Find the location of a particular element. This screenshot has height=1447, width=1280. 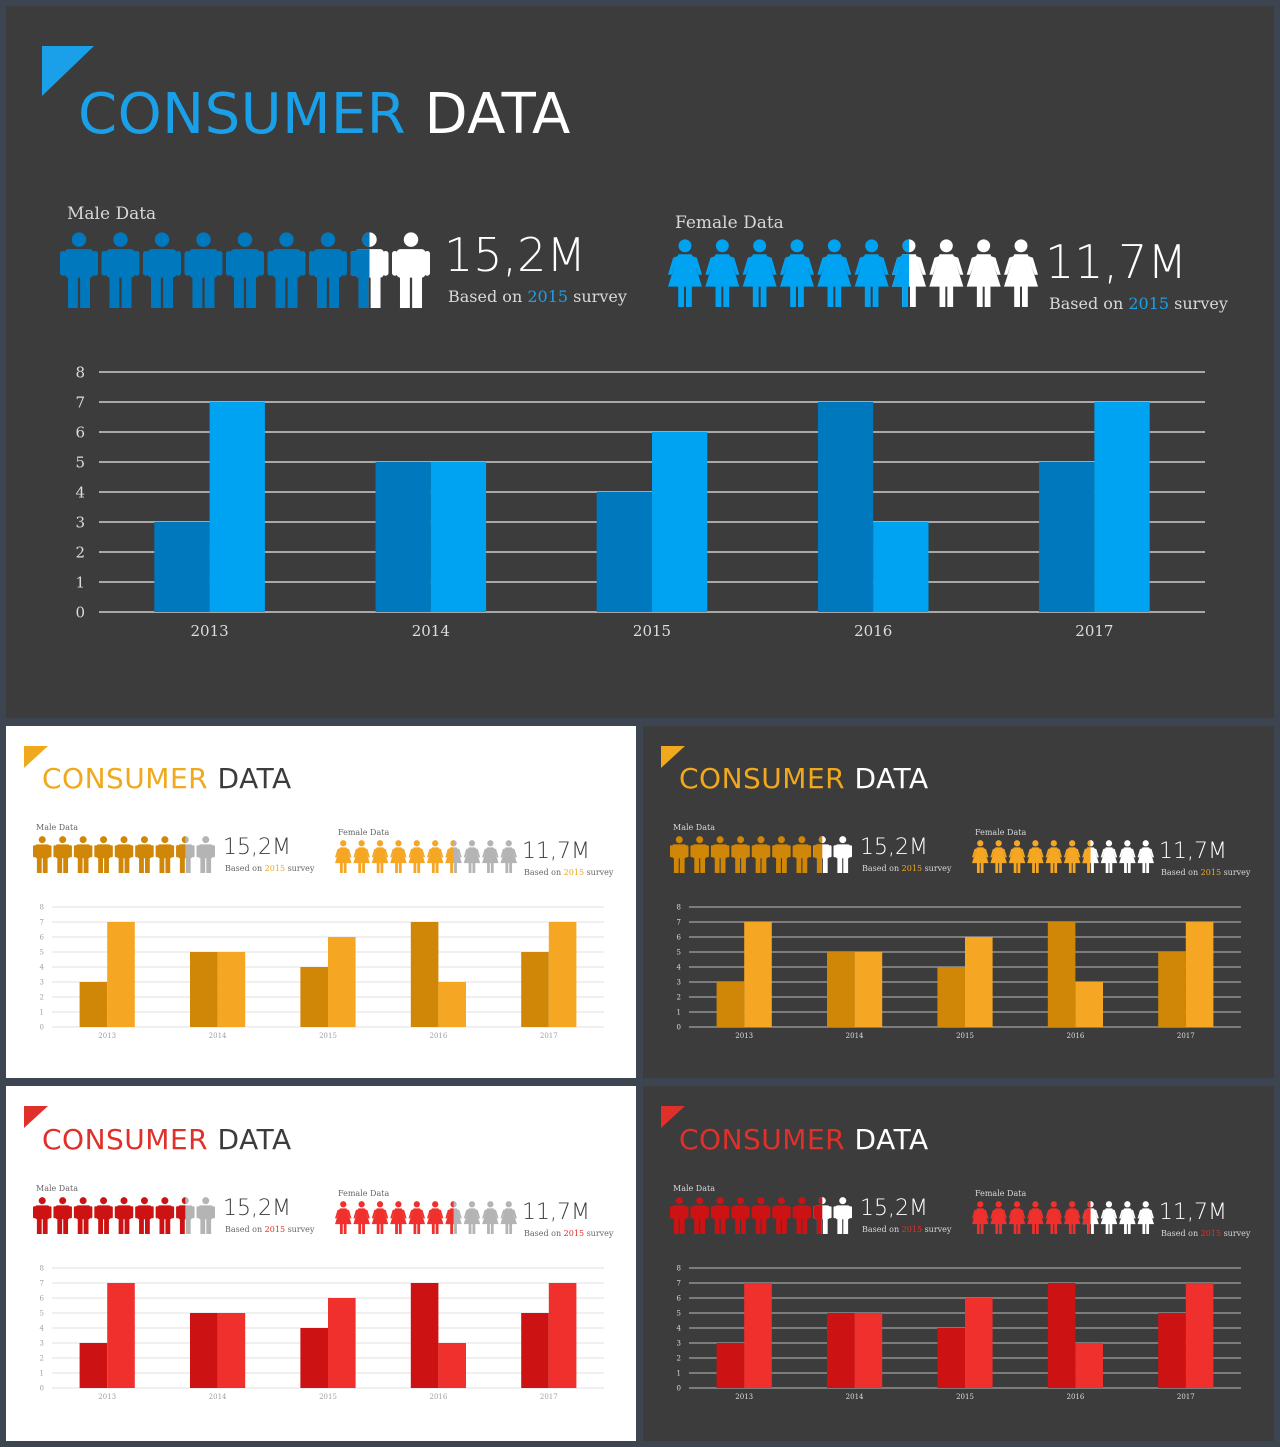

male-survey-note: Based on 2015 survey is located at coordinates (537, 296).